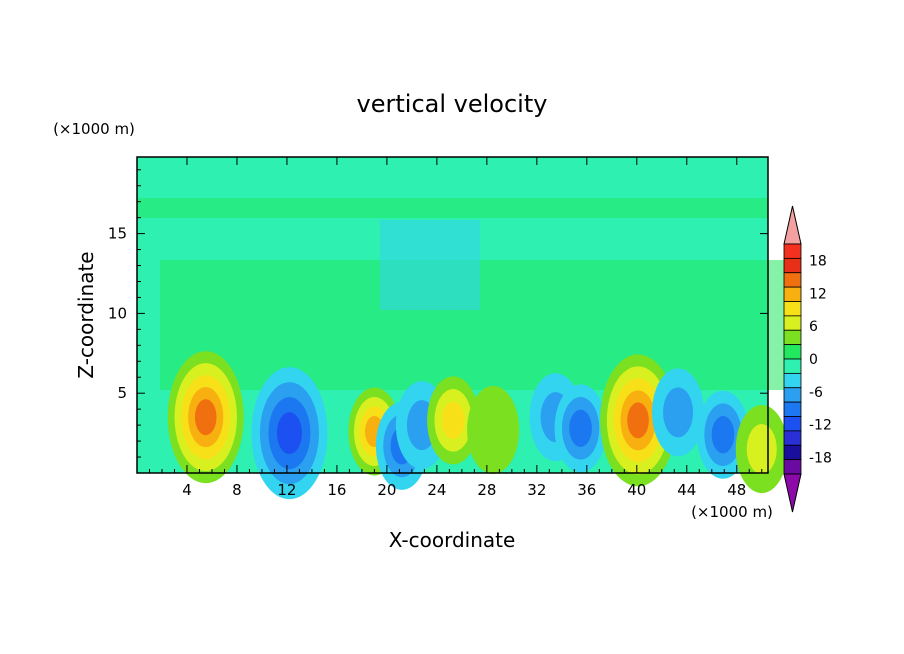 This screenshot has height=654, width=904. I want to click on colorbar: 18 12 6 0 -6 -12 -18, so click(807, 359).